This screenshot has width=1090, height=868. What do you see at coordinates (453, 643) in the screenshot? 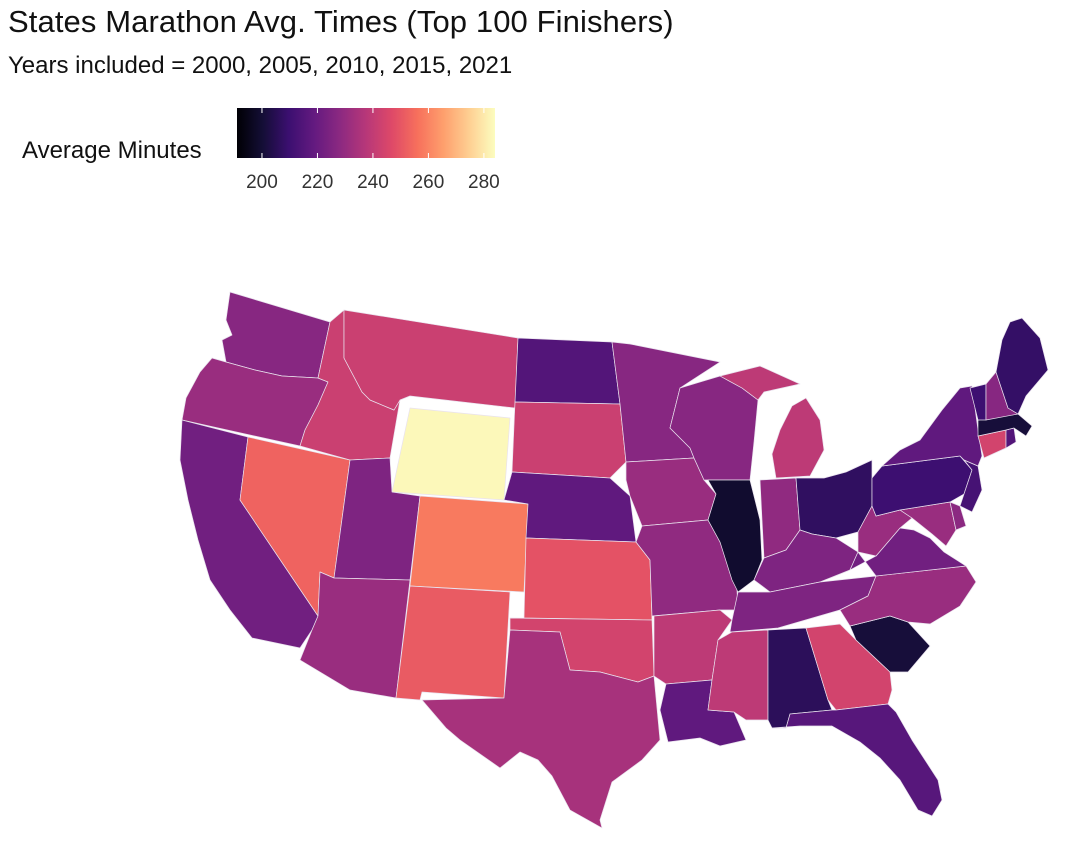
I see `state-NM` at bounding box center [453, 643].